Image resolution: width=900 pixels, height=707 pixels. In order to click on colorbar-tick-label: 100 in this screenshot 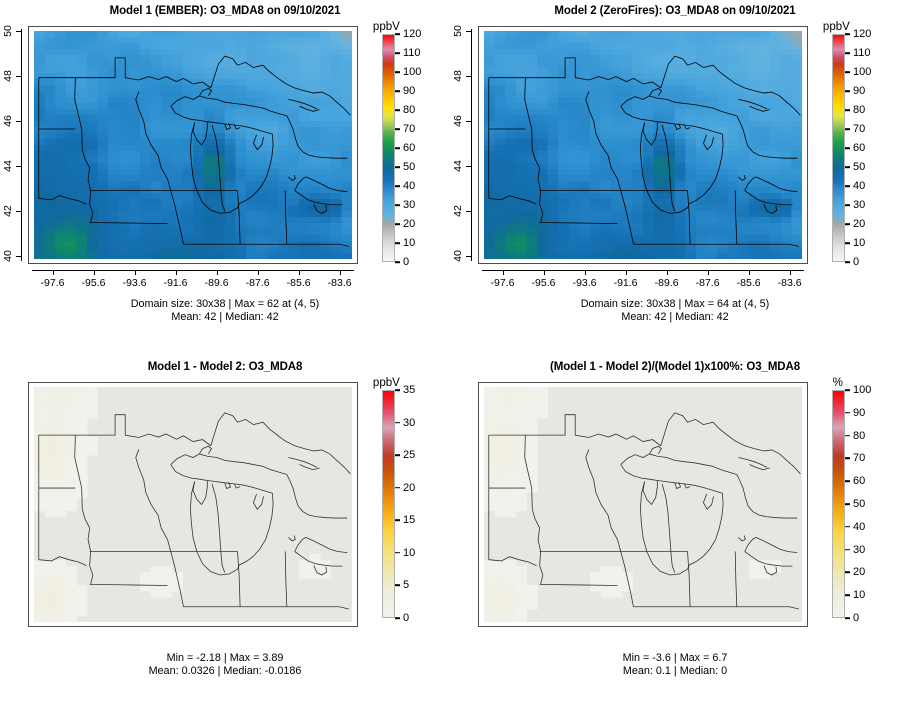, I will do `click(862, 390)`.